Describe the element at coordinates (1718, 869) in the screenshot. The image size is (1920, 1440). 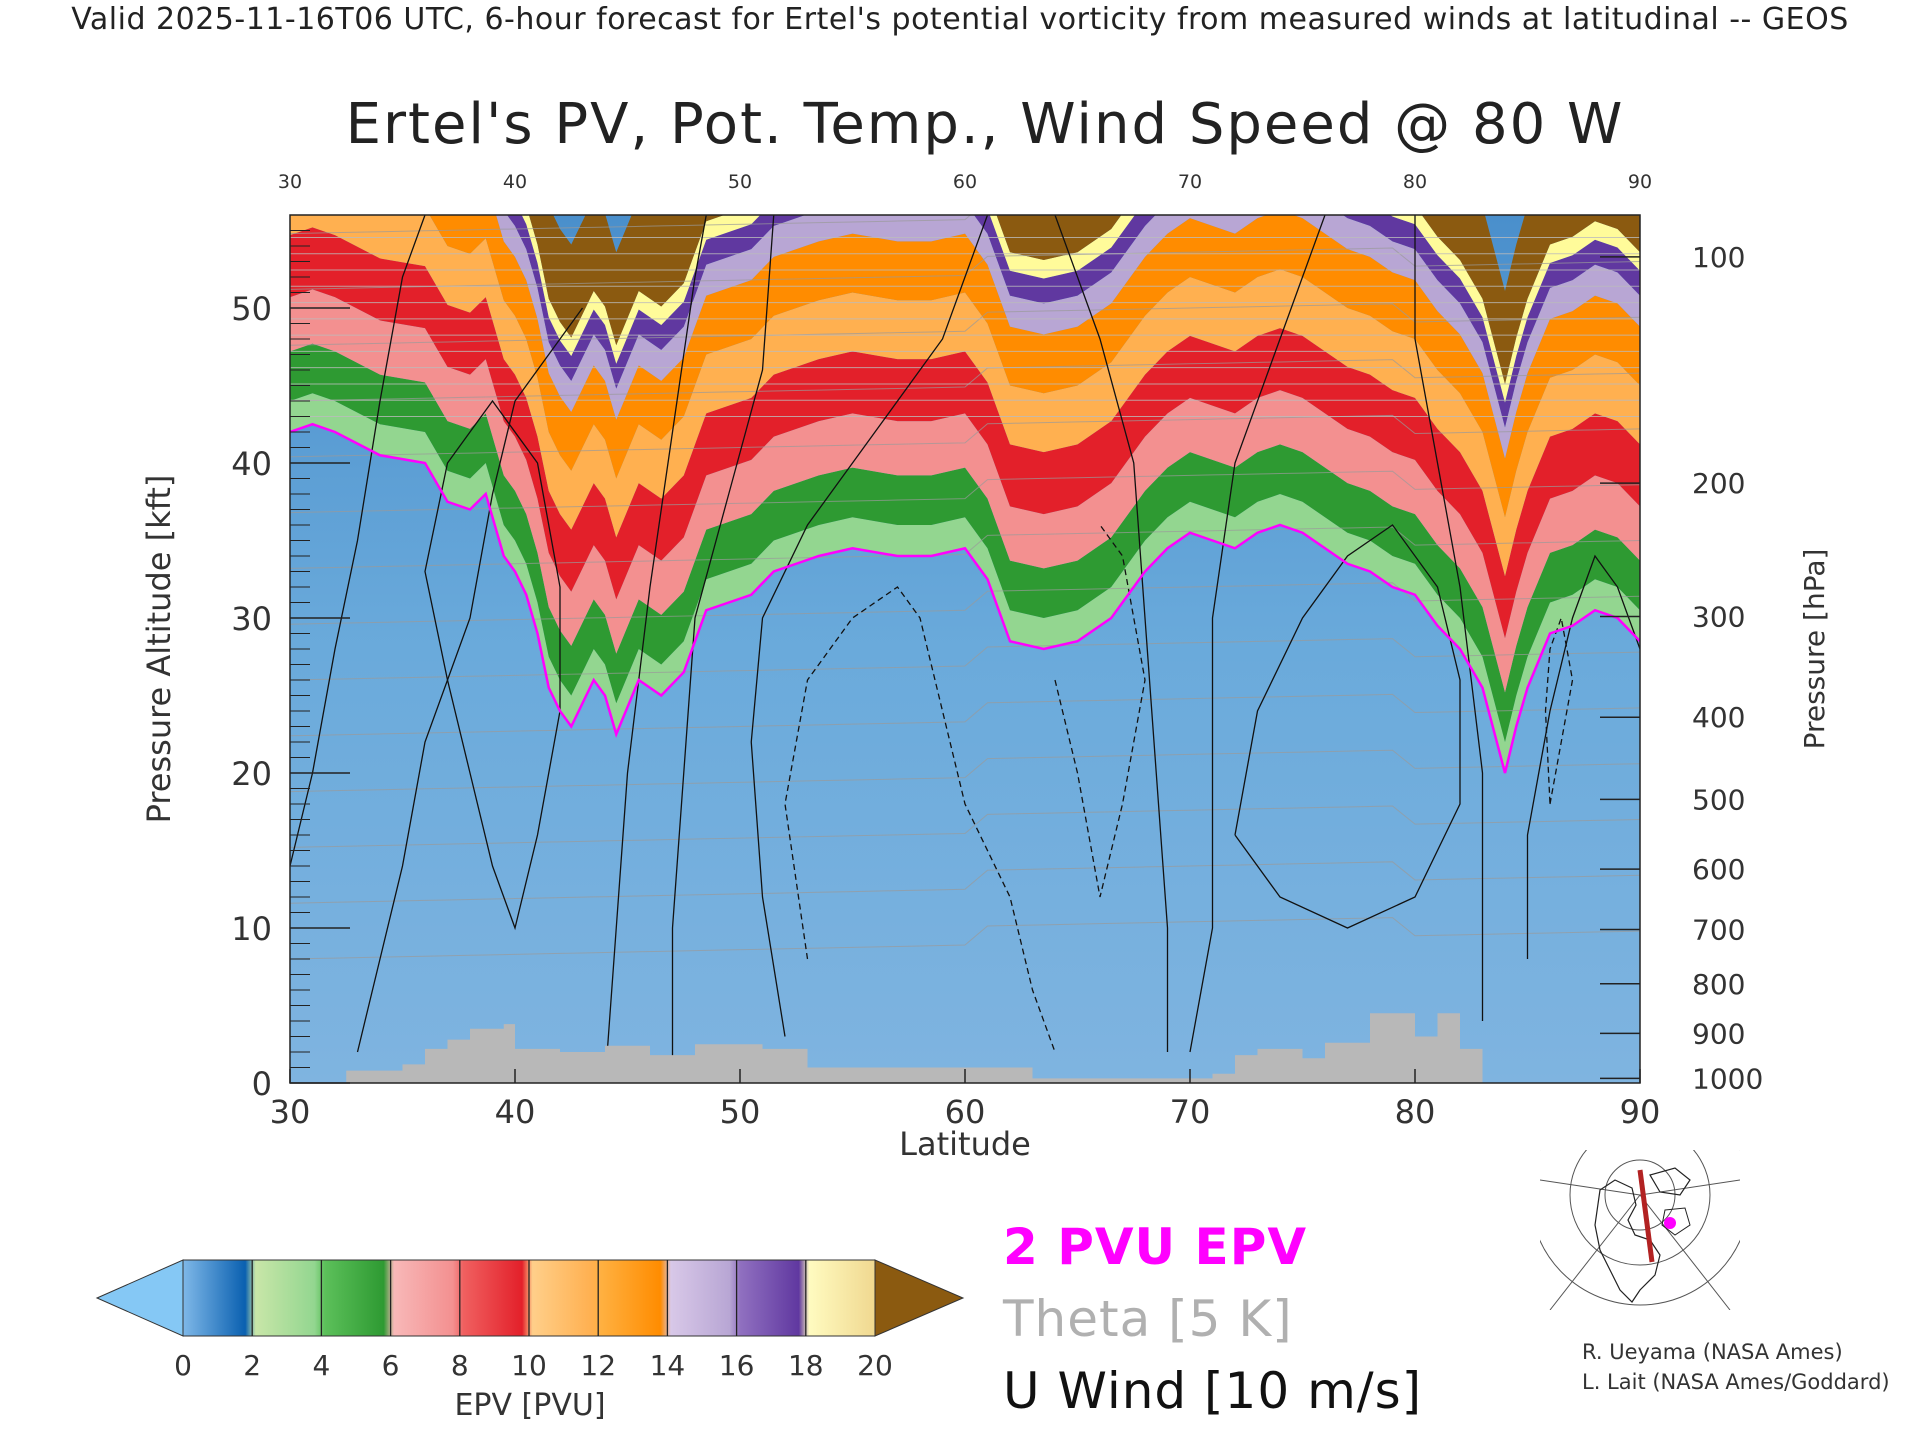
I see `pressure-tick-label: 600` at that location.